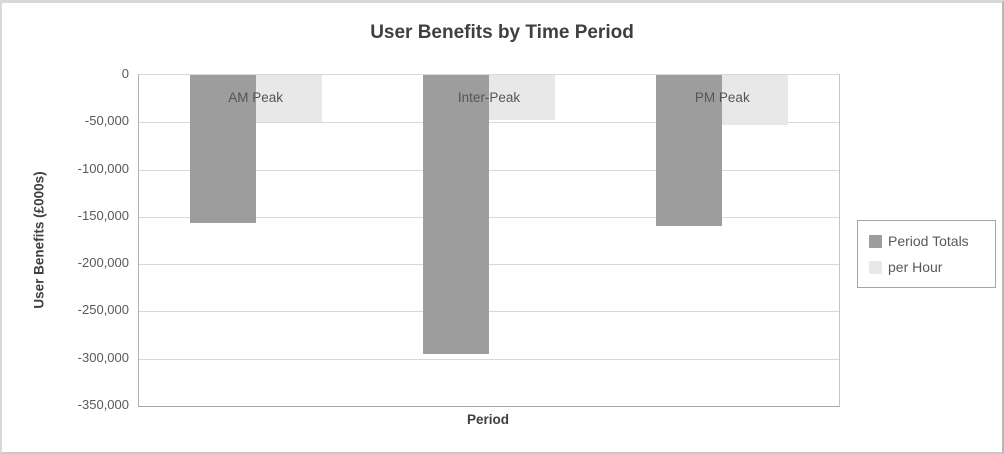 The height and width of the screenshot is (454, 1004). I want to click on per-hour-swatch-icon, so click(875, 267).